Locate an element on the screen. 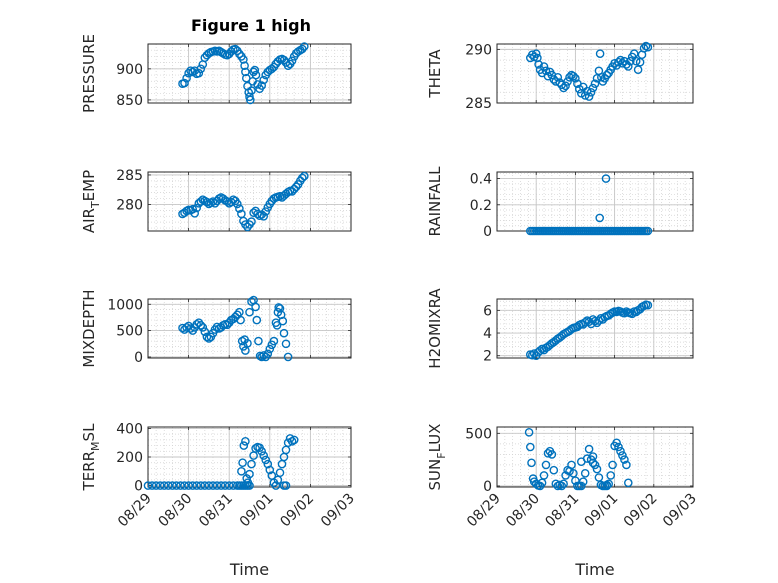 Image resolution: width=778 pixels, height=583 pixels. y-tick-label: 1000 is located at coordinates (125, 305).